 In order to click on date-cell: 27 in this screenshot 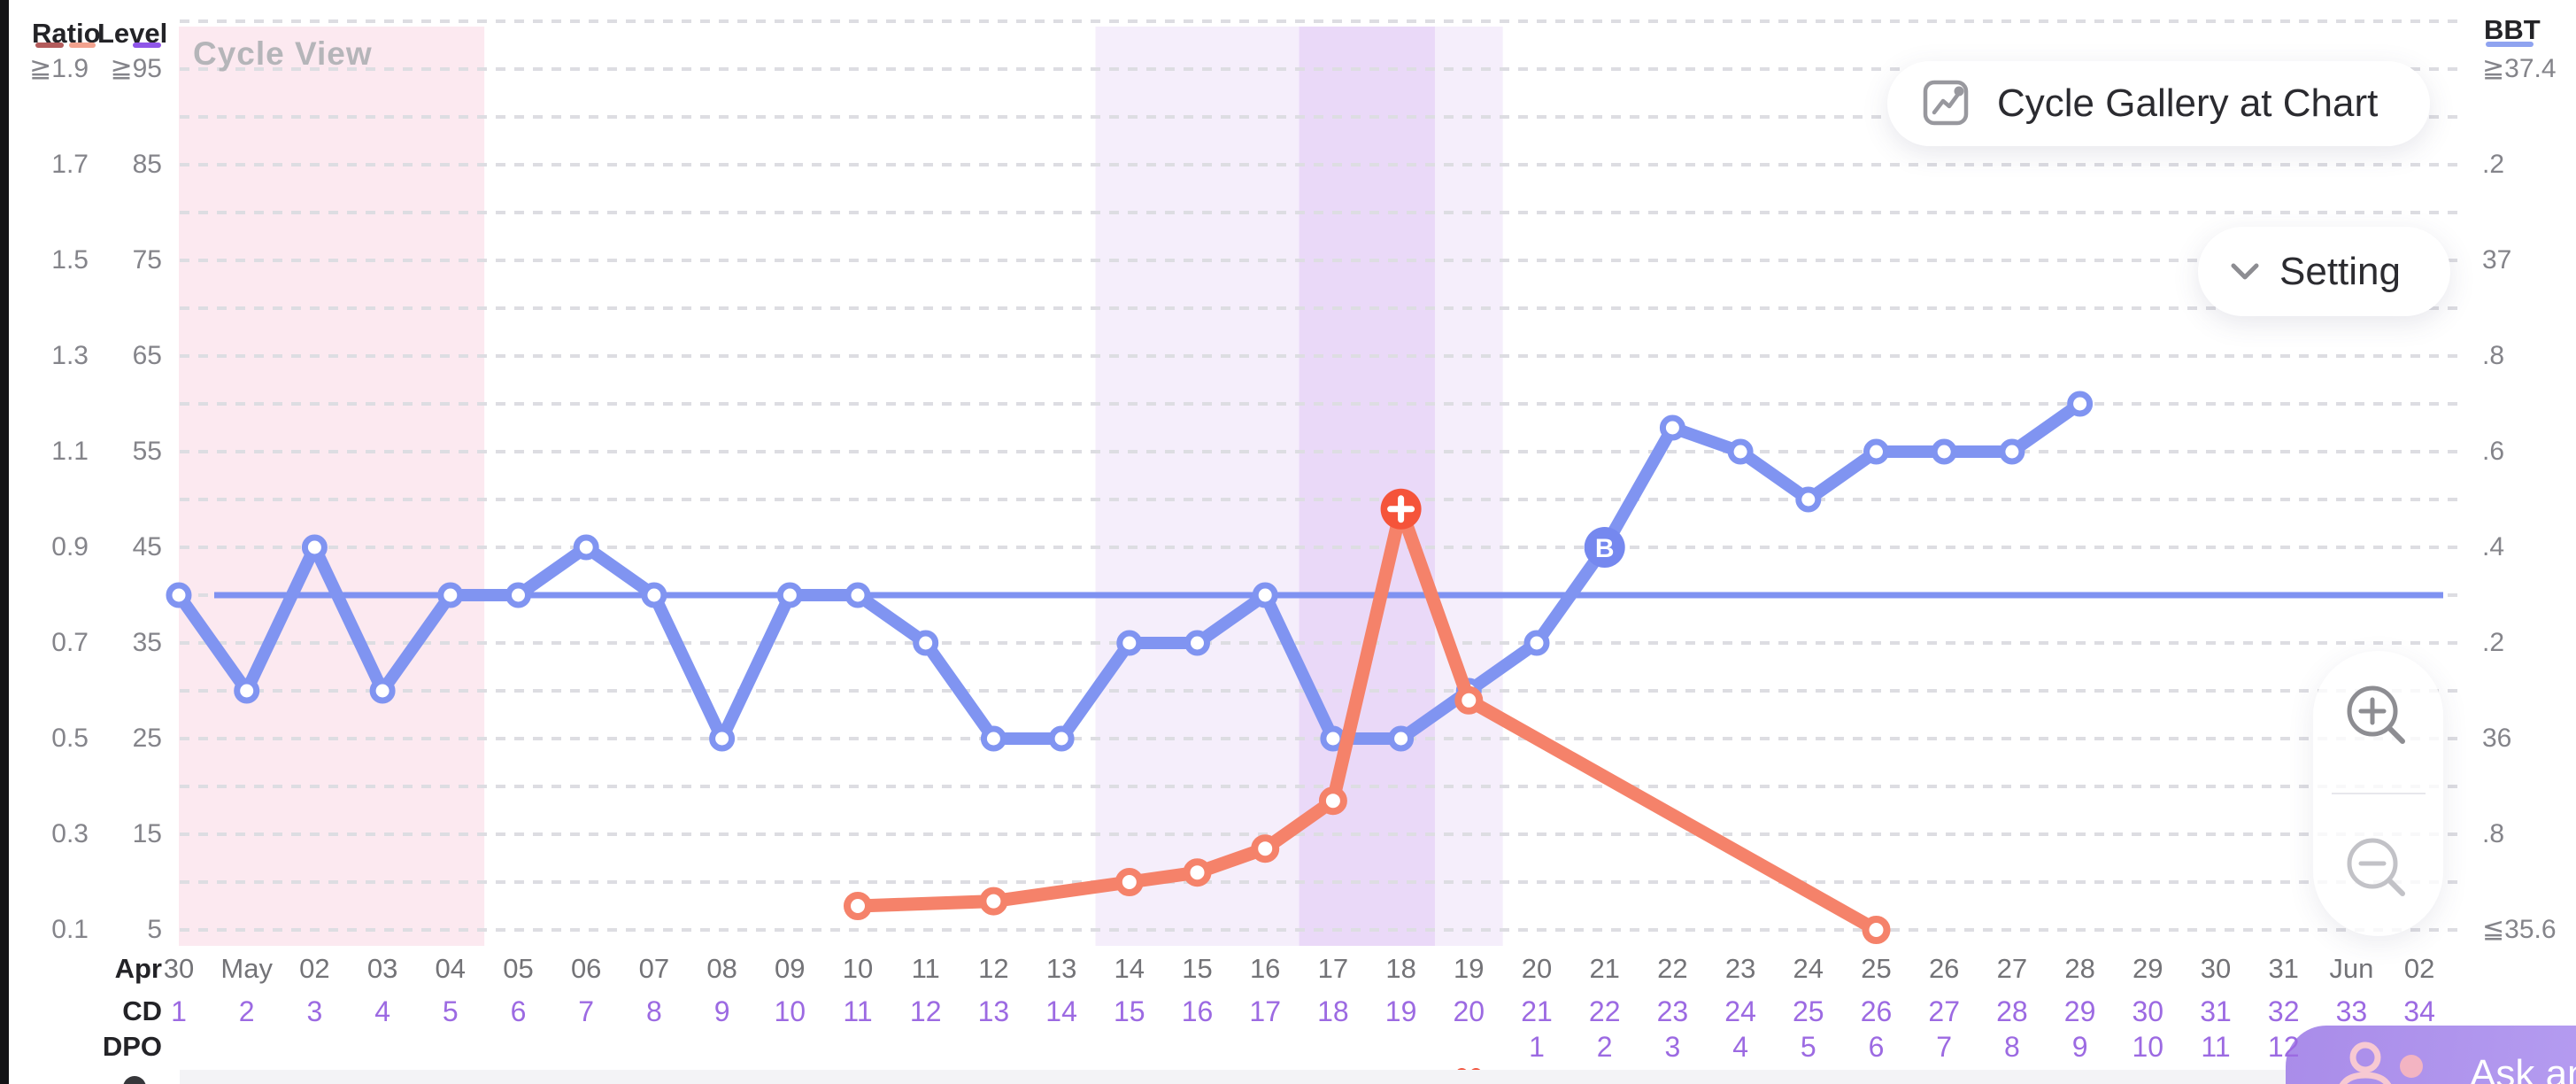, I will do `click(2012, 968)`.